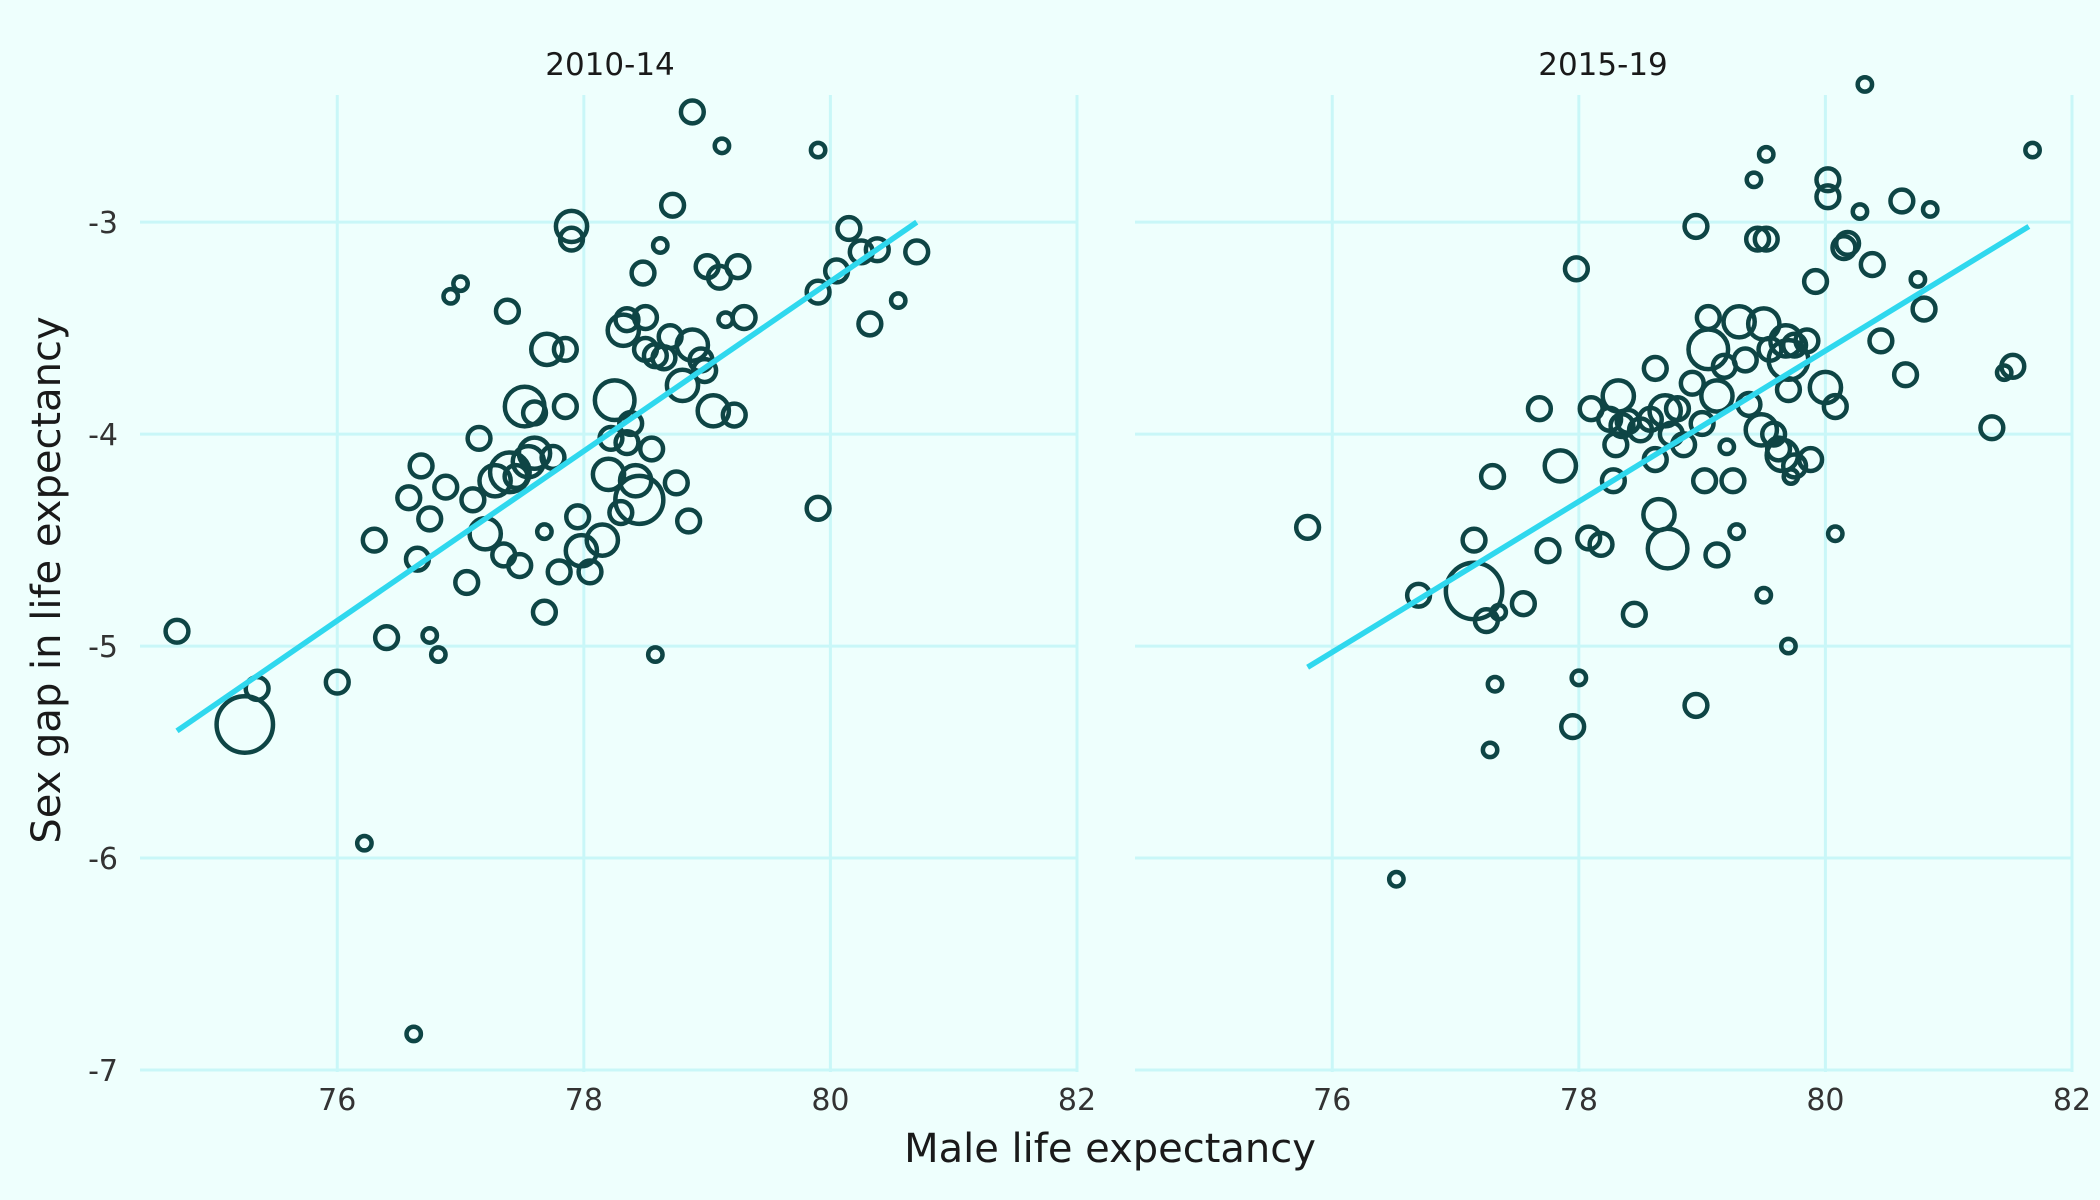  I want to click on x-tick-label: 82, so click(2072, 1100).